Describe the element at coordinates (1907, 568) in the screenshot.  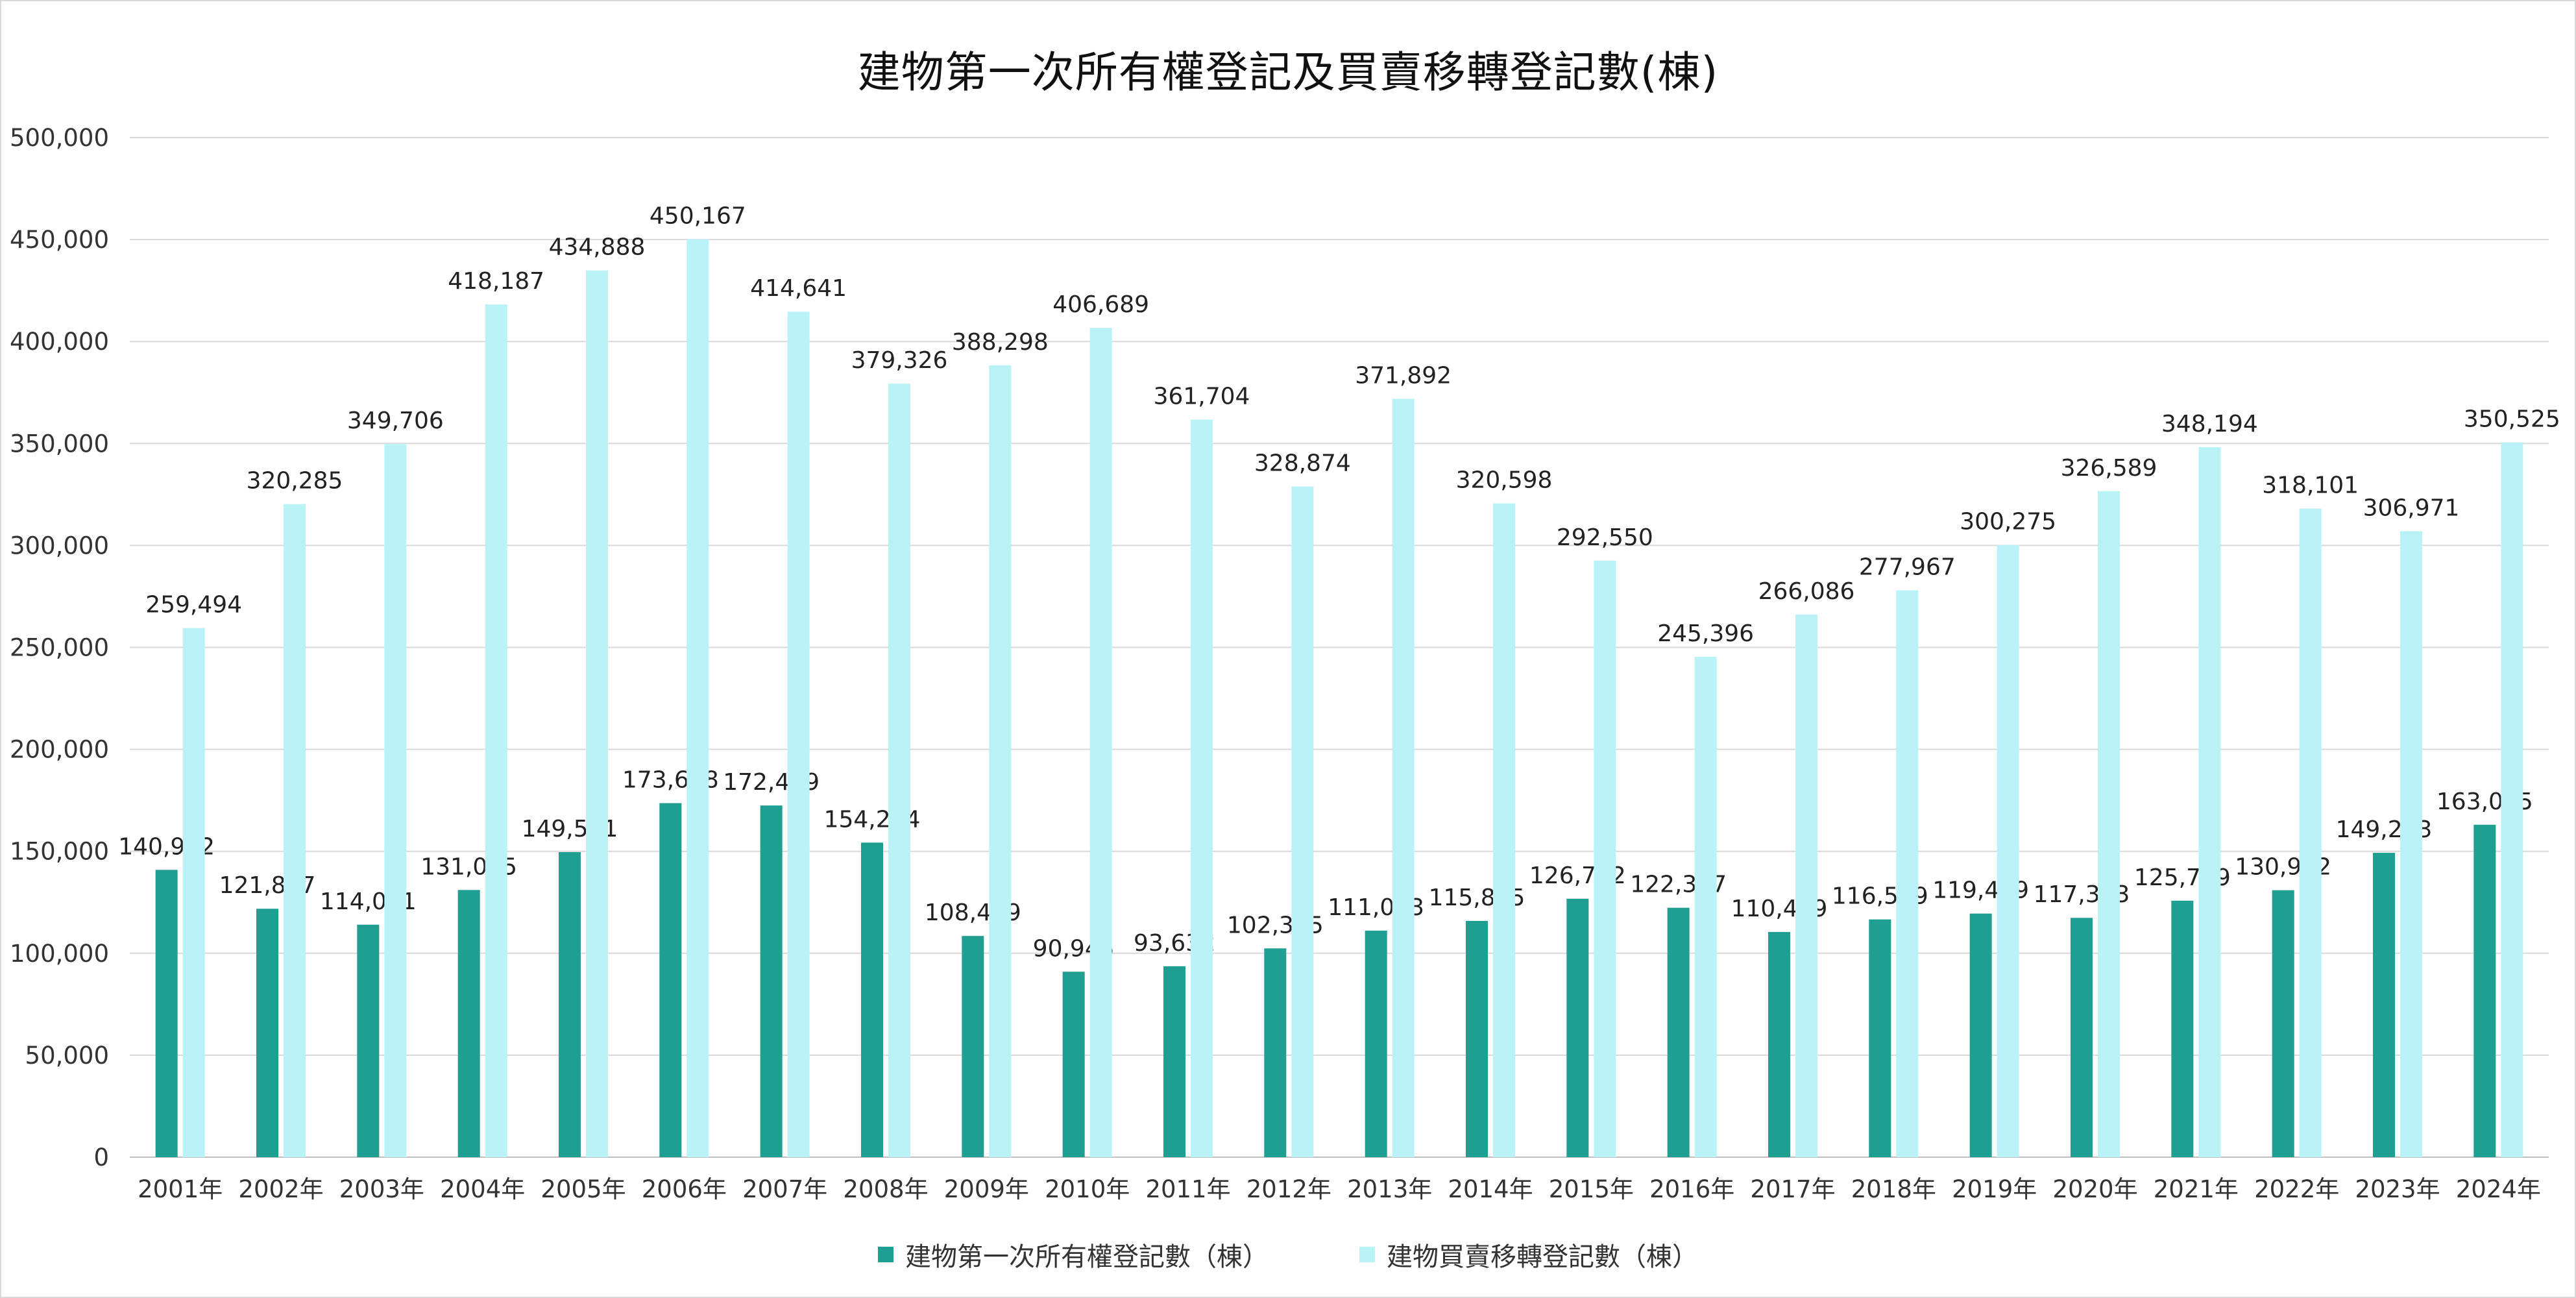
I see `data-label-sale-transfer: 277,967` at that location.